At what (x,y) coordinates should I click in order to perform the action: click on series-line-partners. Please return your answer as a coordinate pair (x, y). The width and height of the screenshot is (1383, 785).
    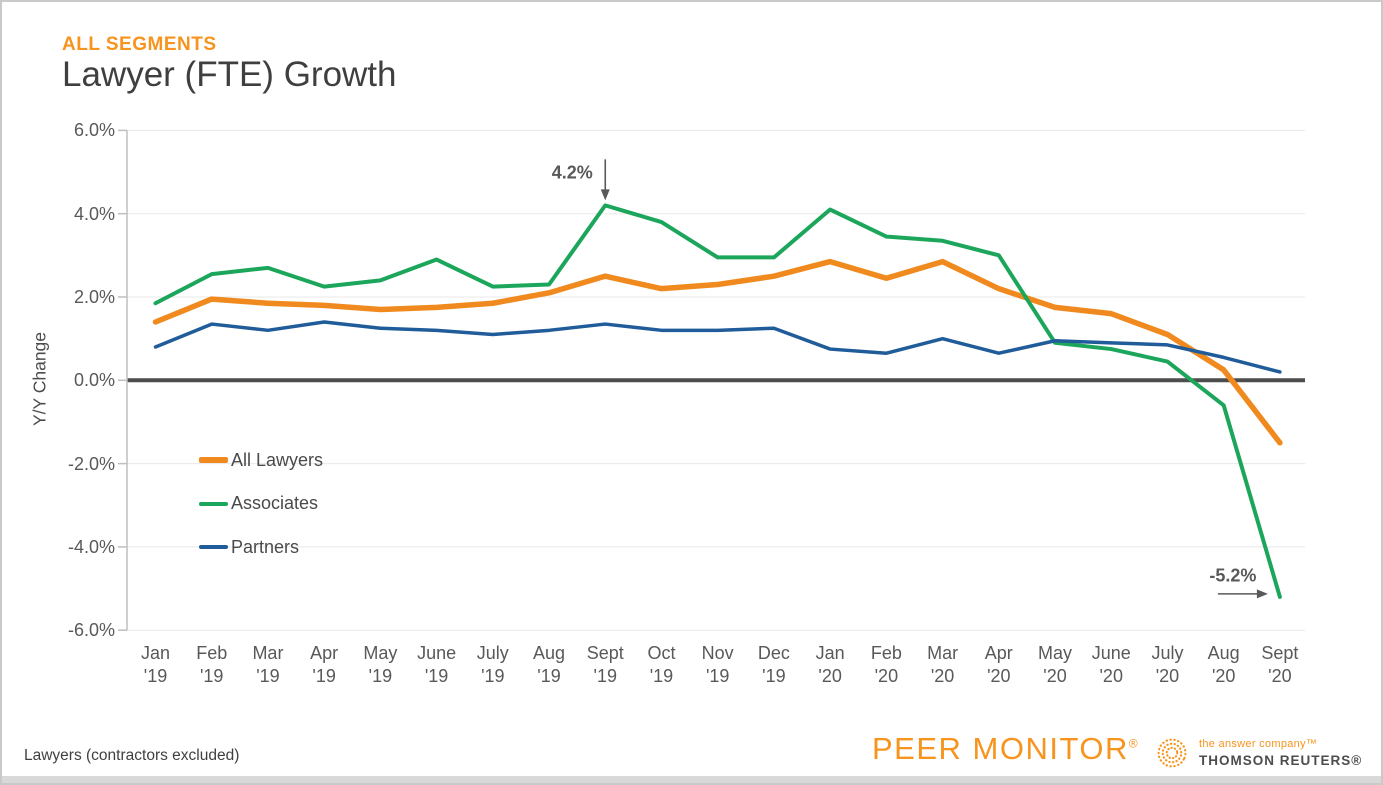
    Looking at the image, I should click on (717, 347).